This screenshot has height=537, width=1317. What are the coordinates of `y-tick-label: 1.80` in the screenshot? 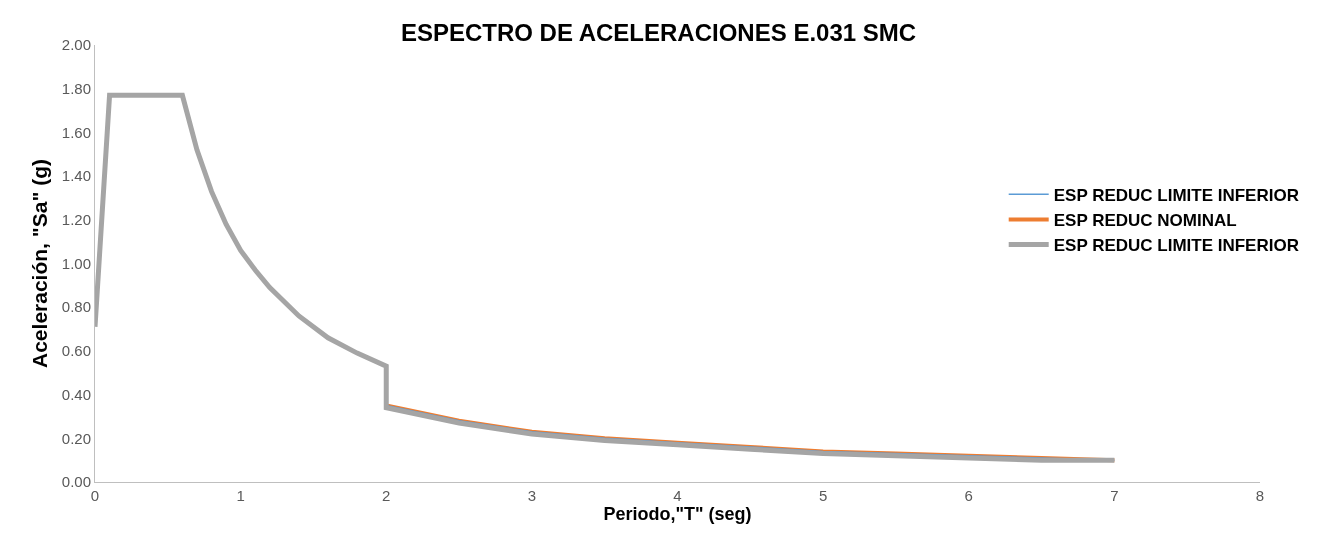 It's located at (76, 88).